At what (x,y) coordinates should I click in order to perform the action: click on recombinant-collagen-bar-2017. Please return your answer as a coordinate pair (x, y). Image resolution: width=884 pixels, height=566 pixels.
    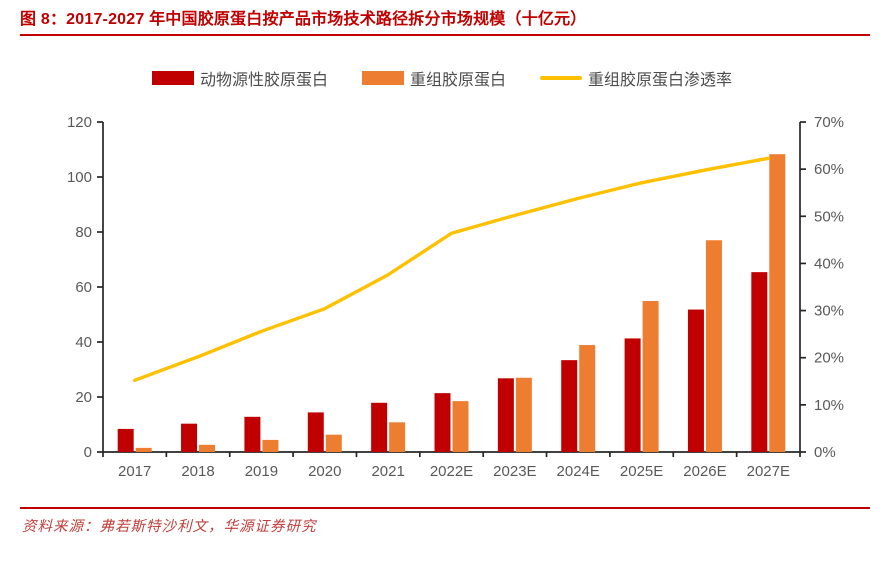
    Looking at the image, I should click on (143, 449).